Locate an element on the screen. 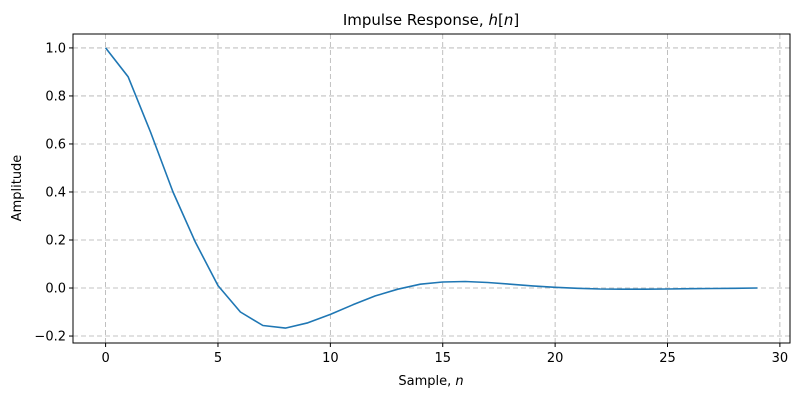  chart-title: Impulse Response, h[n] is located at coordinates (431, 20).